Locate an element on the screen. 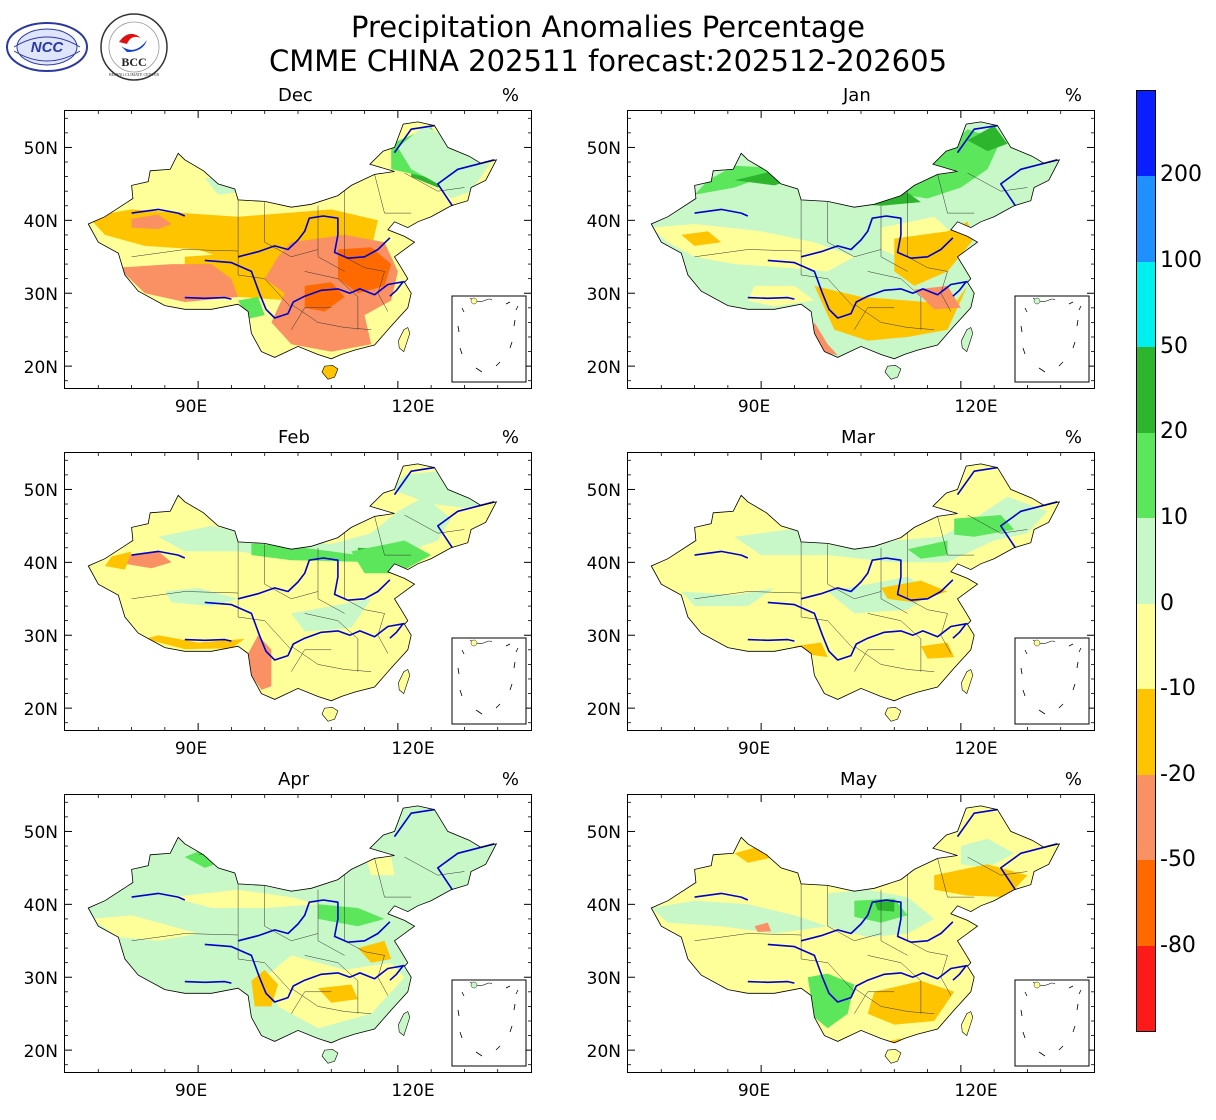 The width and height of the screenshot is (1216, 1120). colorbar-label: -80 is located at coordinates (1178, 945).